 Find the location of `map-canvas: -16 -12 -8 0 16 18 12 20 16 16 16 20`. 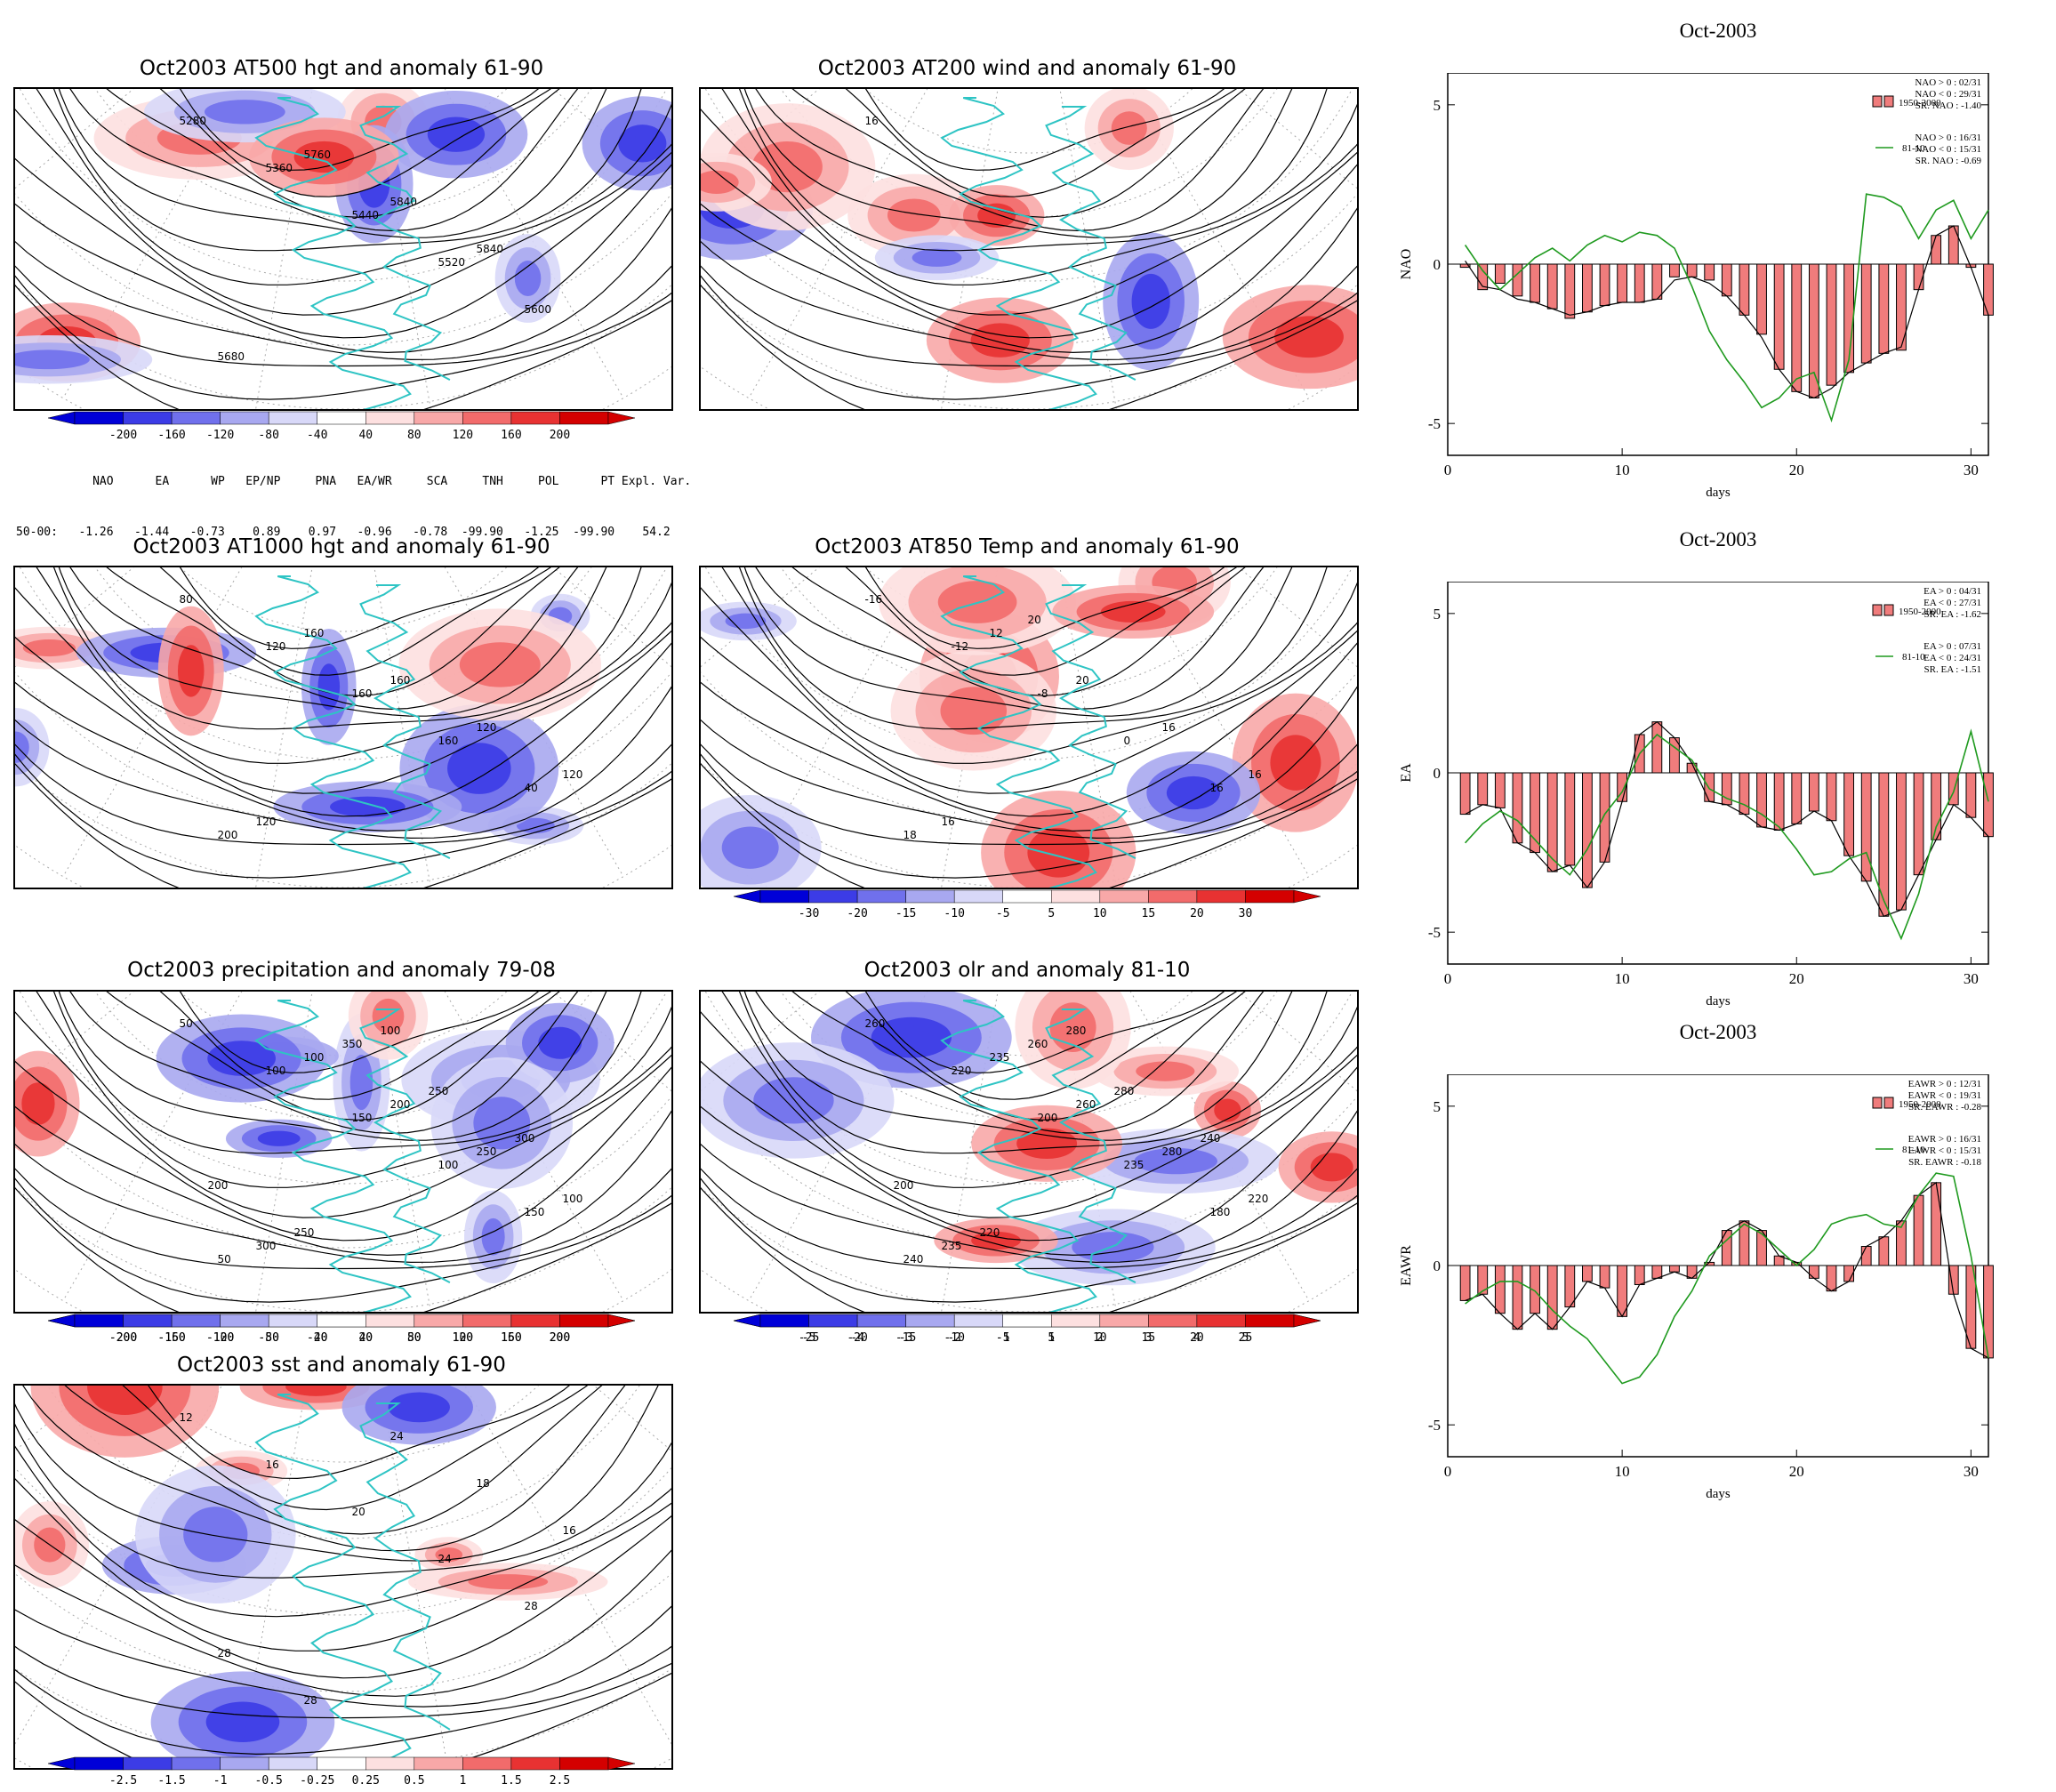

map-canvas: -16 -12 -8 0 16 18 12 20 16 16 16 20 is located at coordinates (1029, 727).